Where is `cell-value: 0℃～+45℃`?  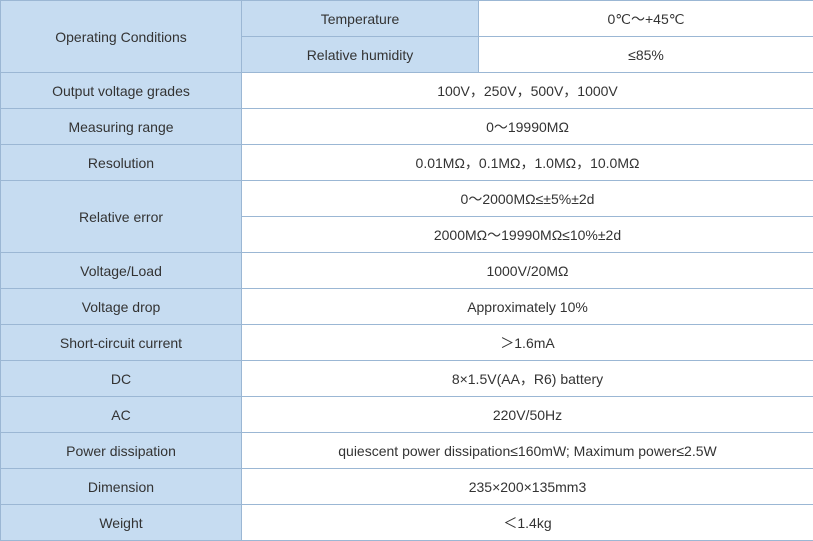
cell-value: 0℃～+45℃ is located at coordinates (645, 18).